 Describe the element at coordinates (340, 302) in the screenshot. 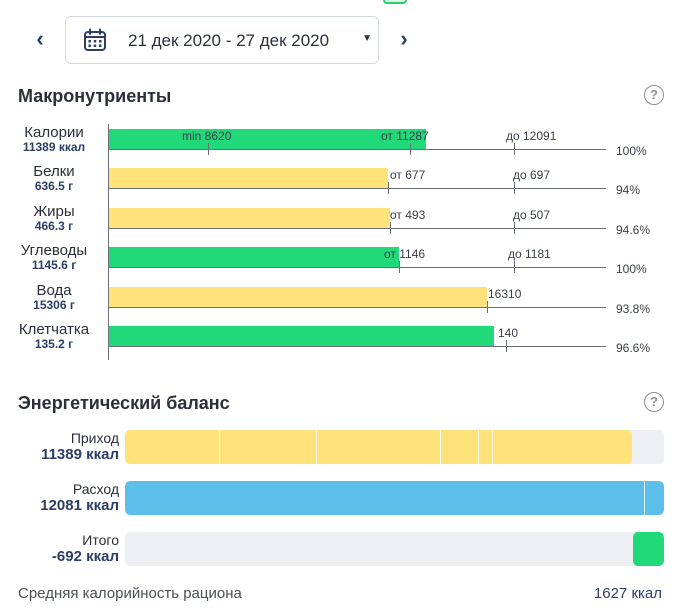

I see `macro-row: Вода 15306 г 16310 93.8%` at that location.